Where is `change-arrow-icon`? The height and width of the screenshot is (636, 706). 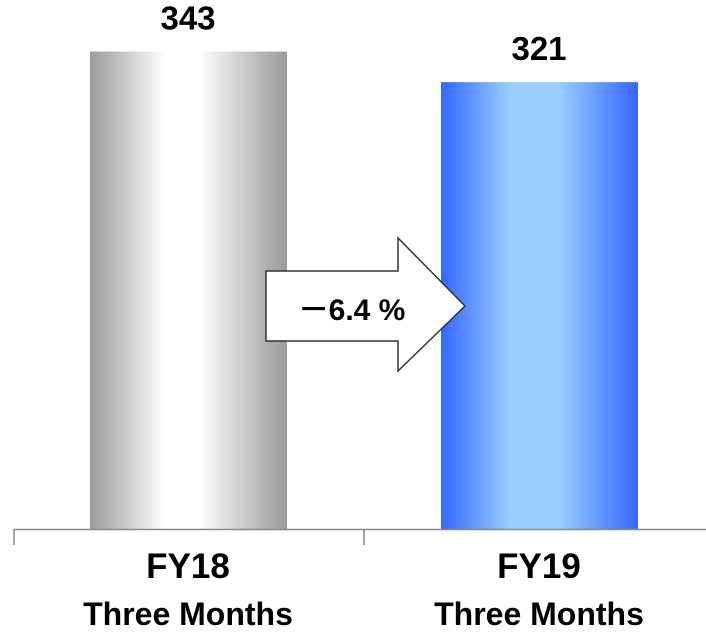 change-arrow-icon is located at coordinates (366, 304).